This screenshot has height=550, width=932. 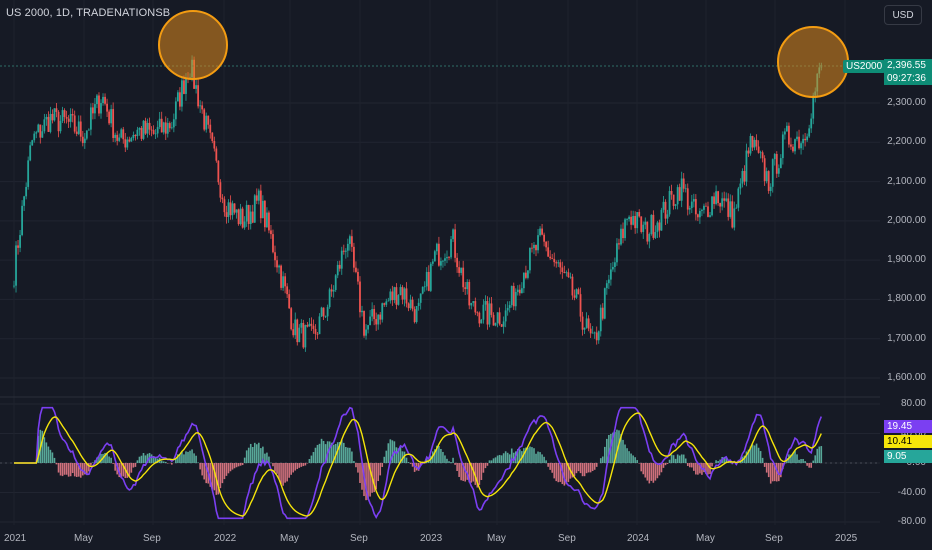 What do you see at coordinates (906, 142) in the screenshot?
I see `price-axis-tick: 2,200.00` at bounding box center [906, 142].